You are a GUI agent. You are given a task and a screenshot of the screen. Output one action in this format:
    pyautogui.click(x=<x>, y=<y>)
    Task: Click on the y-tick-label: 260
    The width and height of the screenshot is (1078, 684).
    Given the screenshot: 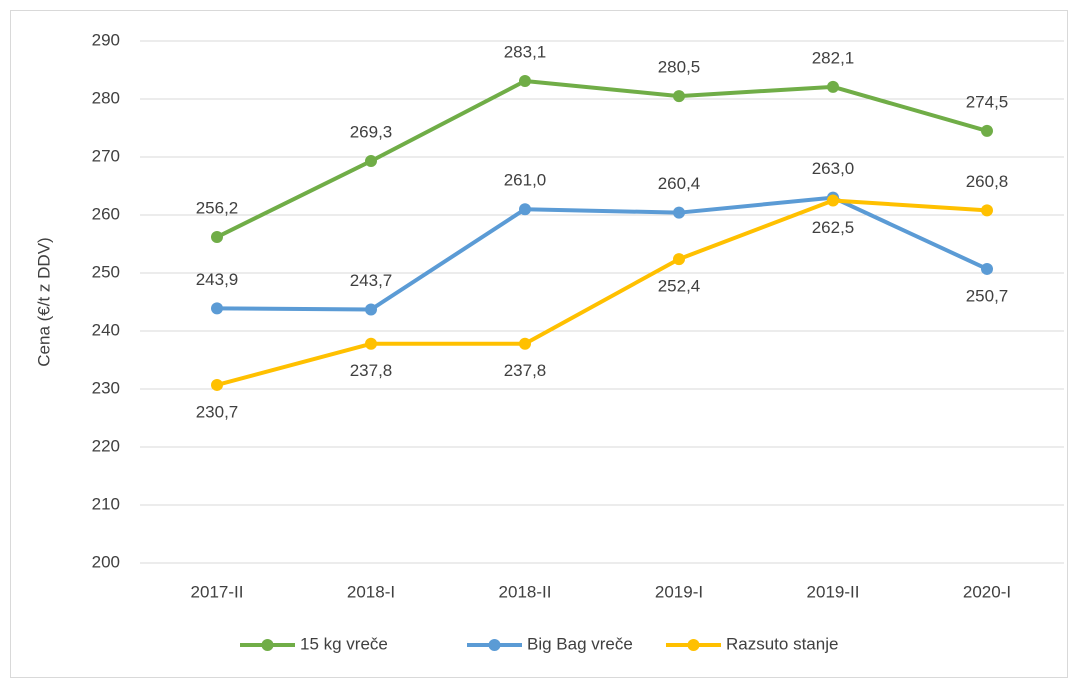 What is the action you would take?
    pyautogui.click(x=106, y=213)
    